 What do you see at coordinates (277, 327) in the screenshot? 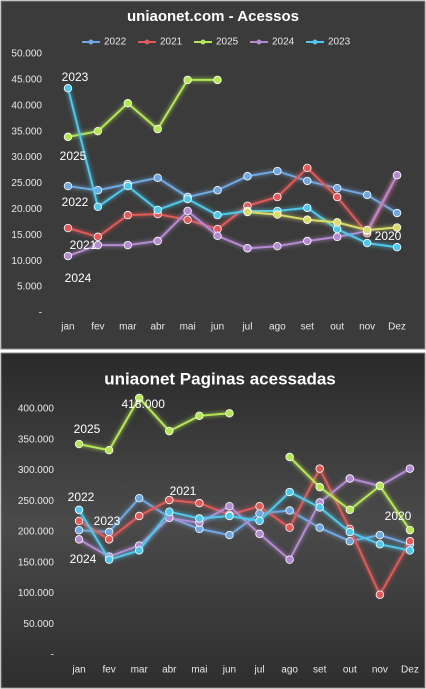
I see `x-tick-label: ago` at bounding box center [277, 327].